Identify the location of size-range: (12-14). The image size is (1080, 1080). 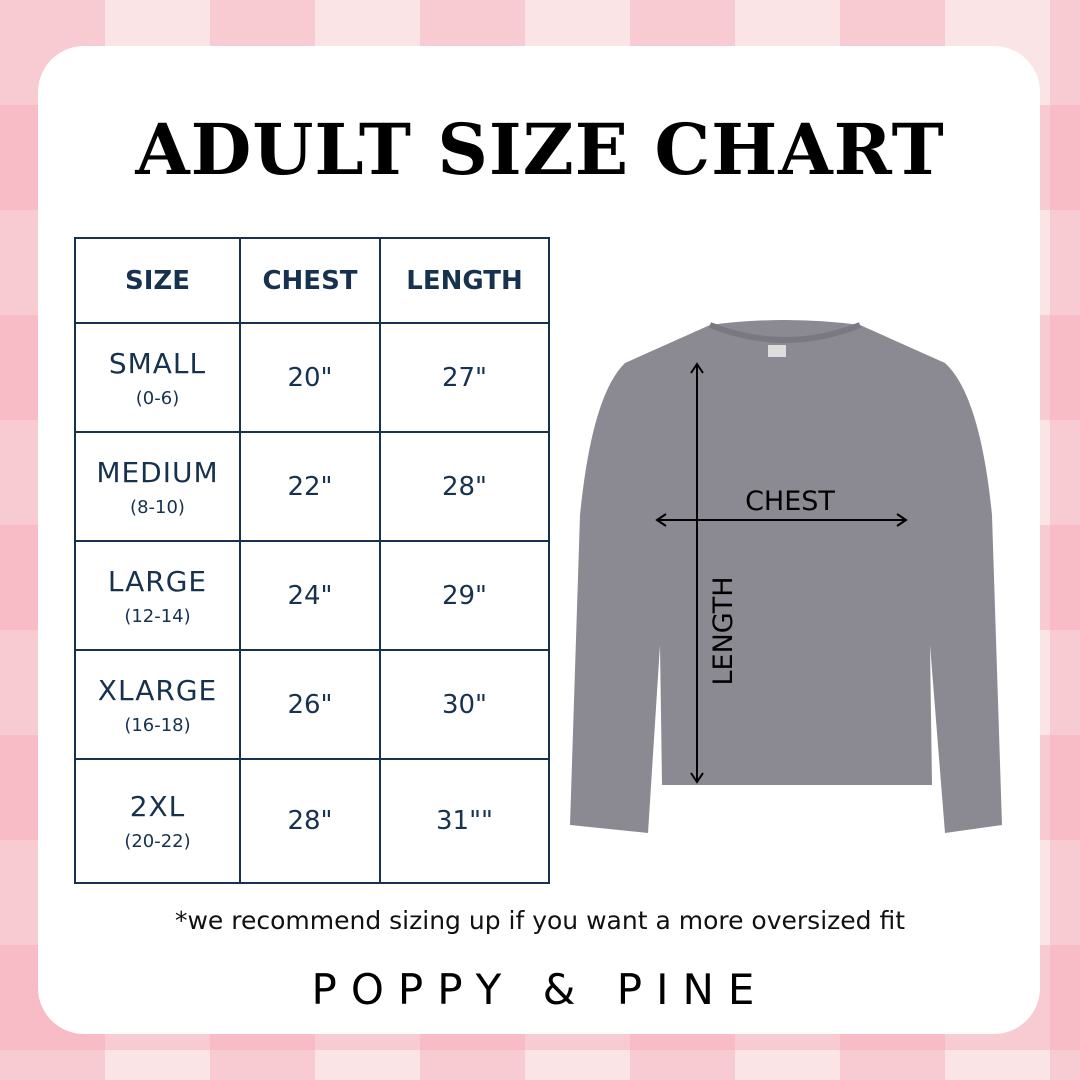
(157, 616).